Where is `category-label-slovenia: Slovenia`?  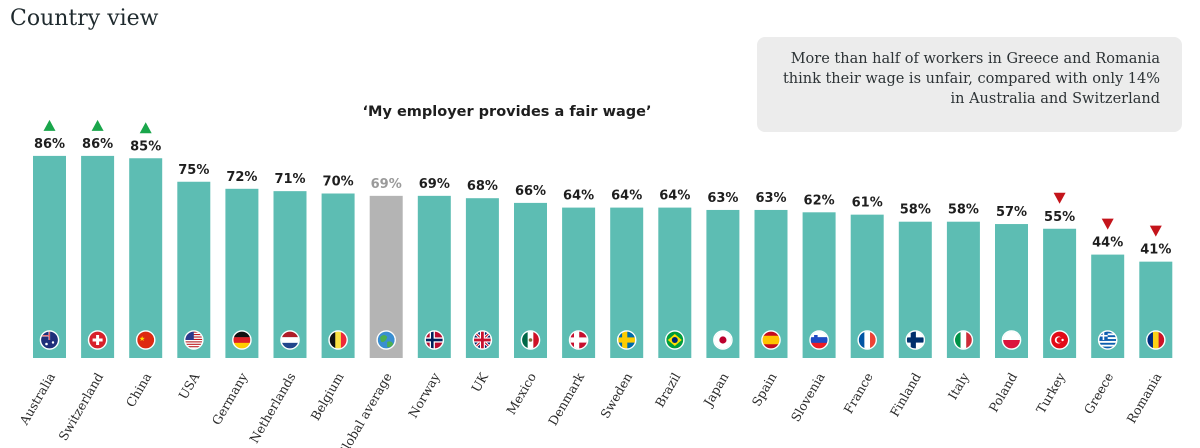
category-label-slovenia: Slovenia is located at coordinates (808, 397).